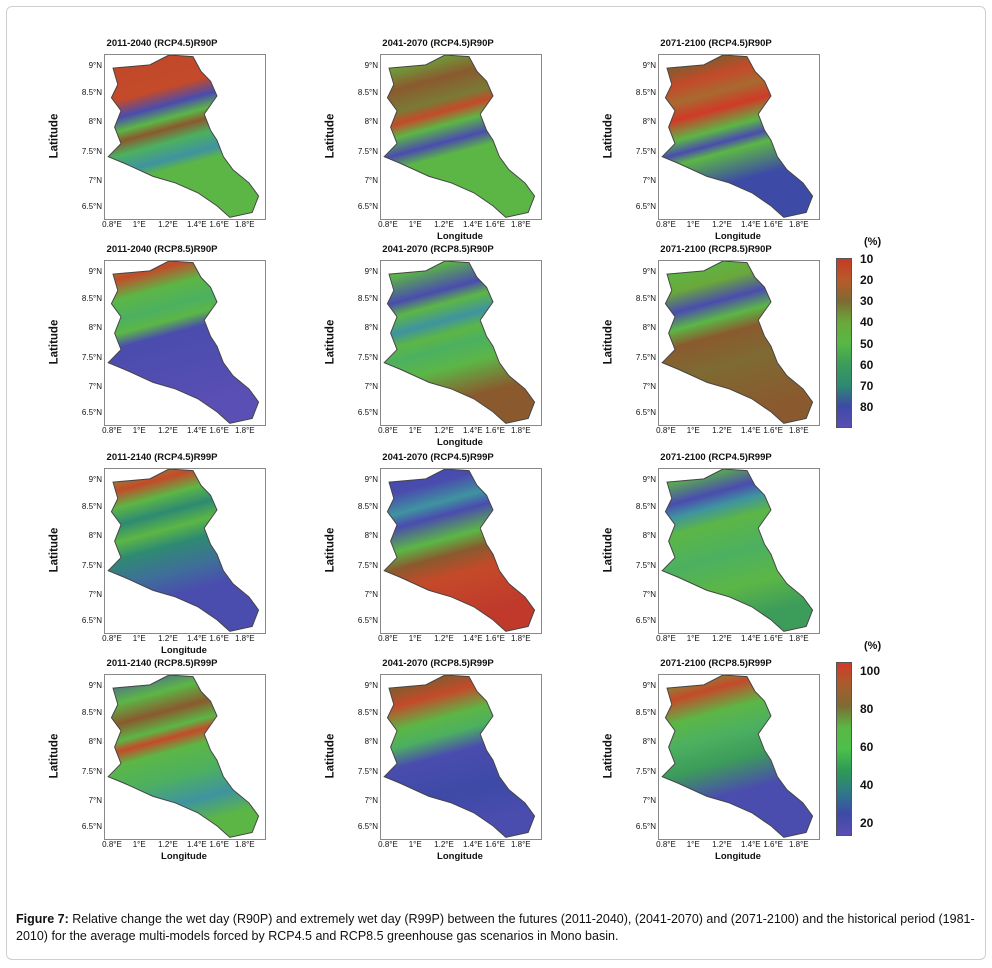 The image size is (992, 968). Describe the element at coordinates (844, 343) in the screenshot. I see `legend-r90p-colorbar` at that location.